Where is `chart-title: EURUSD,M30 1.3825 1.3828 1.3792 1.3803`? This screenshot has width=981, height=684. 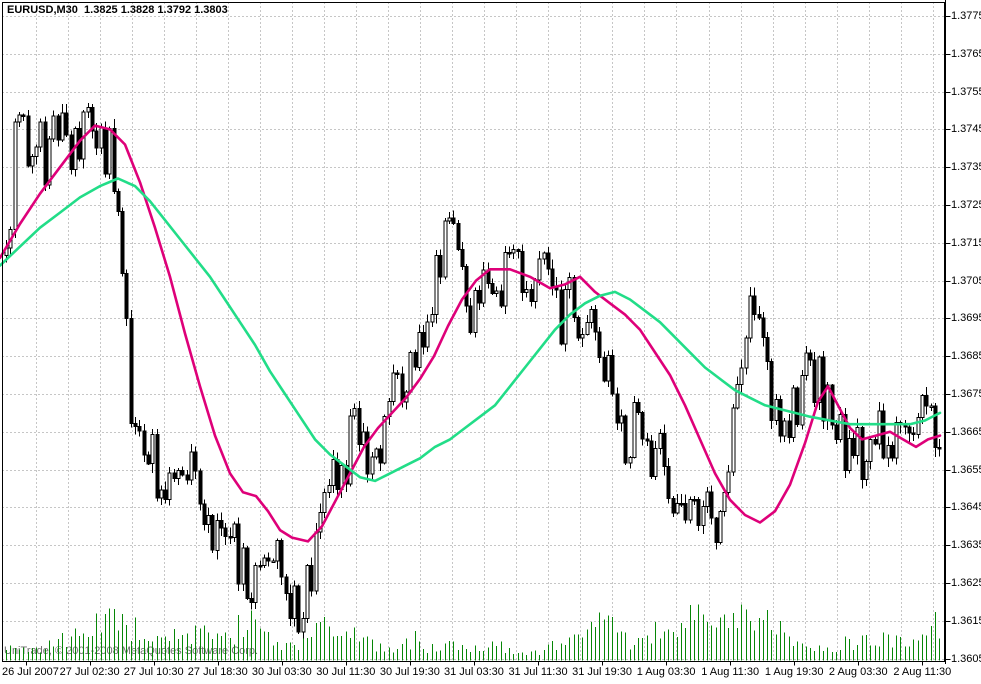
chart-title: EURUSD,M30 1.3825 1.3828 1.3792 1.3803 is located at coordinates (117, 10).